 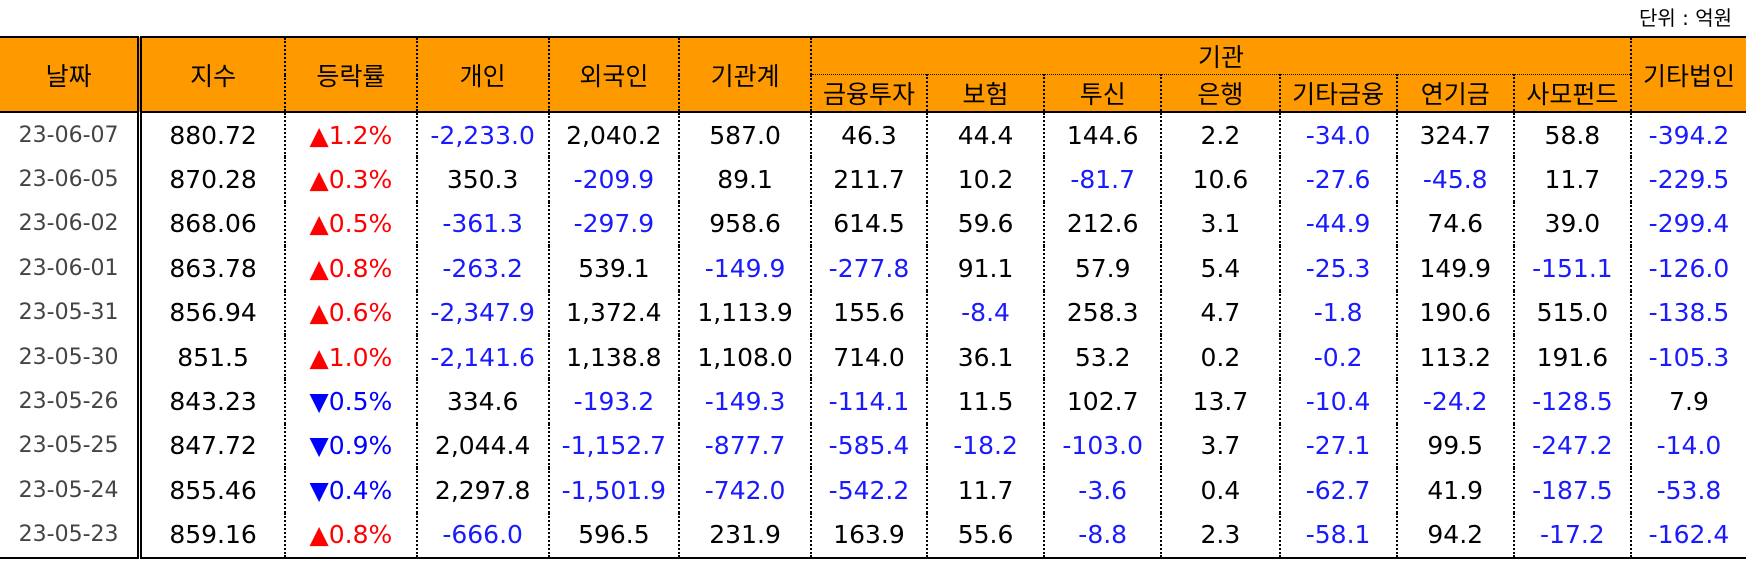 What do you see at coordinates (482, 268) in the screenshot?
I see `individual-cell: -263.2` at bounding box center [482, 268].